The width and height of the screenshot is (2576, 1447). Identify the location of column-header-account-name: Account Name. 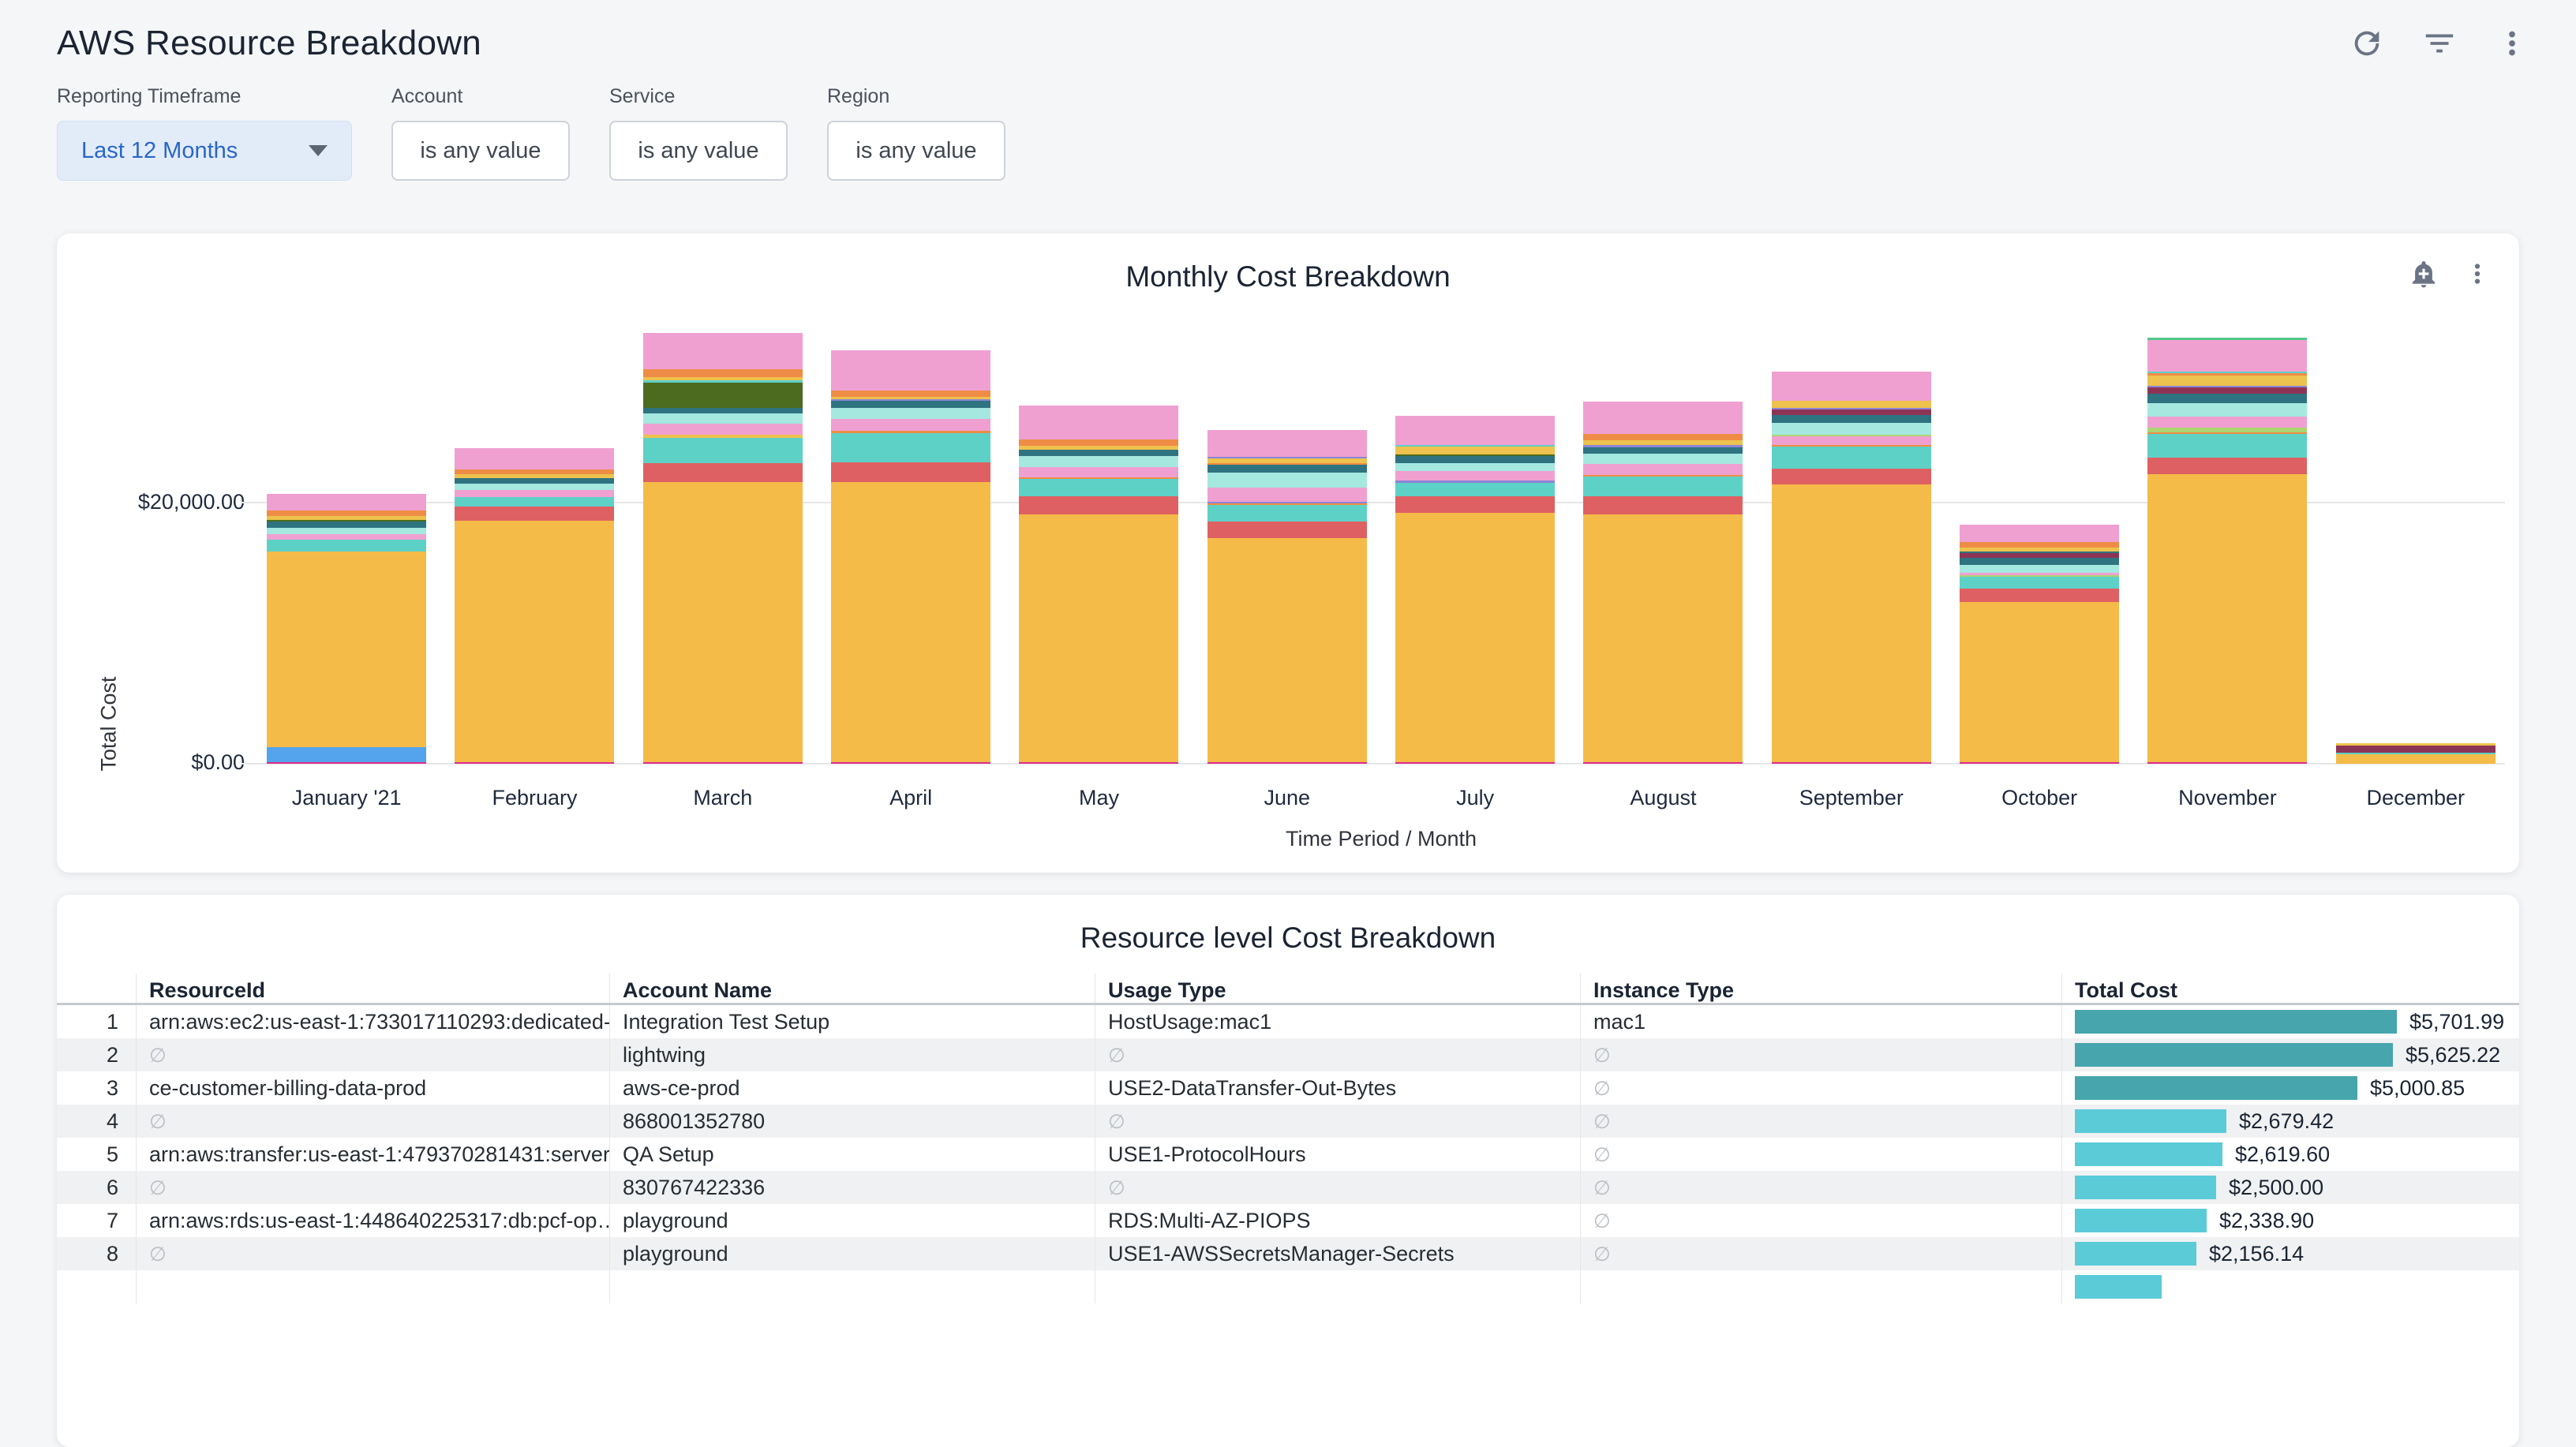
(852, 989).